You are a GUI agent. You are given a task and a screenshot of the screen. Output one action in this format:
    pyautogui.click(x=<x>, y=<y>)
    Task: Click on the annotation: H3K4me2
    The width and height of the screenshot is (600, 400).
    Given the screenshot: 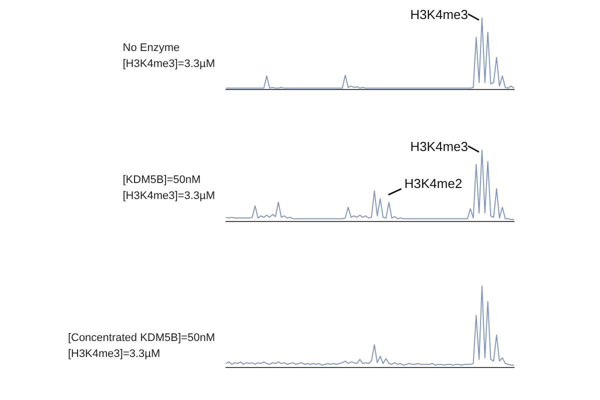 What is the action you would take?
    pyautogui.click(x=433, y=183)
    